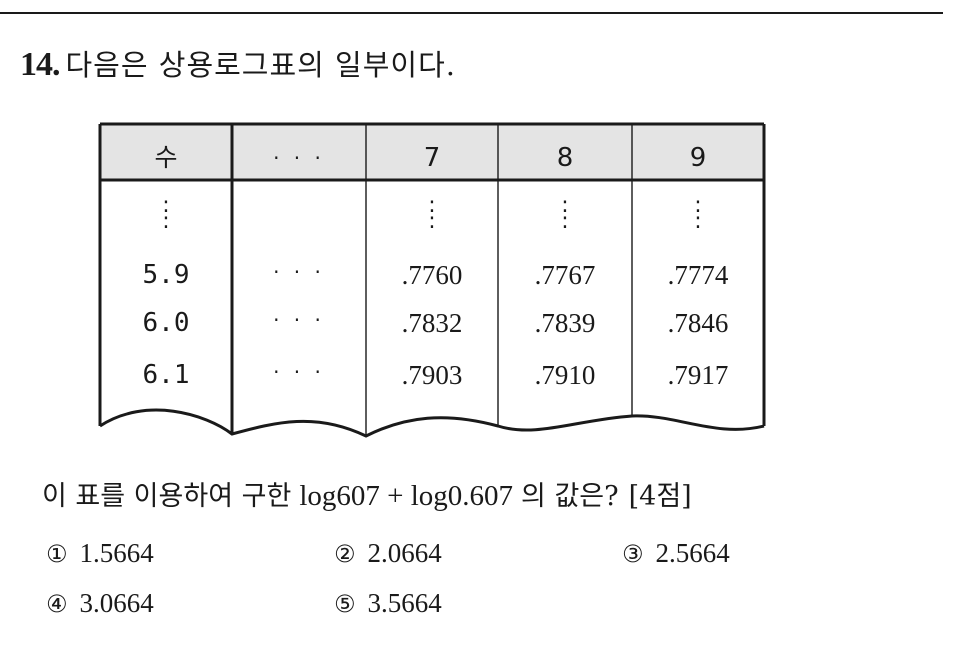 The width and height of the screenshot is (957, 666). I want to click on answer-choice-1: ① 1.5664, so click(100, 553).